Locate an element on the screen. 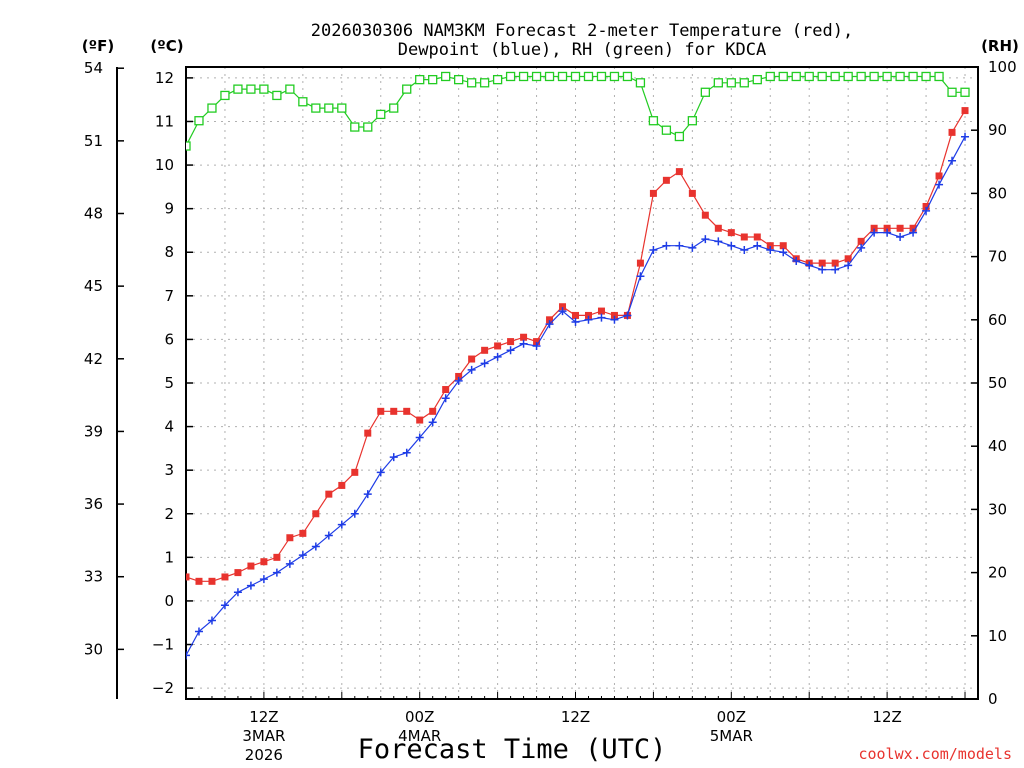 The height and width of the screenshot is (768, 1024). fahrenheit-tick-label: 48 is located at coordinates (93, 213).